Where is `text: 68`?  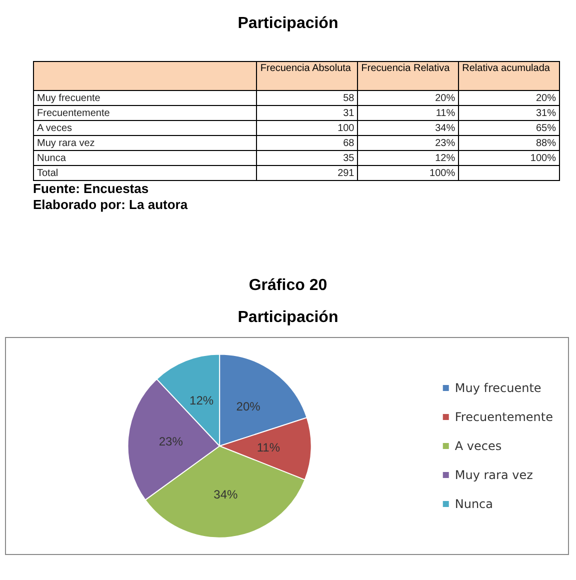
text: 68 is located at coordinates (348, 143).